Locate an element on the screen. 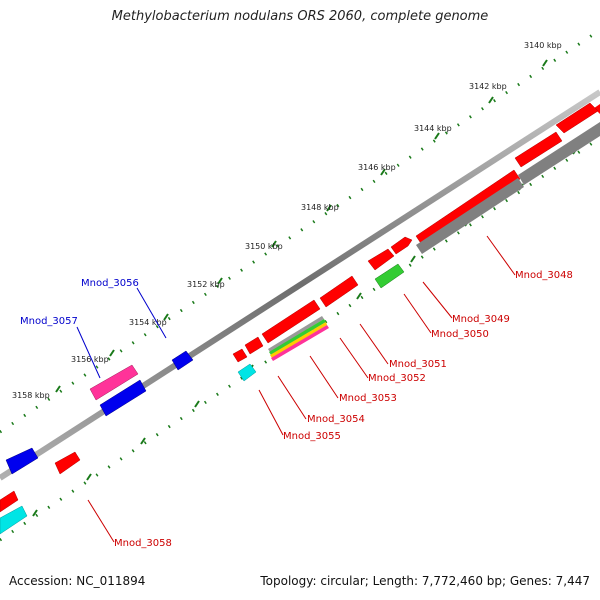 The width and height of the screenshot is (600, 600). gene-label: Mnod_3048 is located at coordinates (544, 275).